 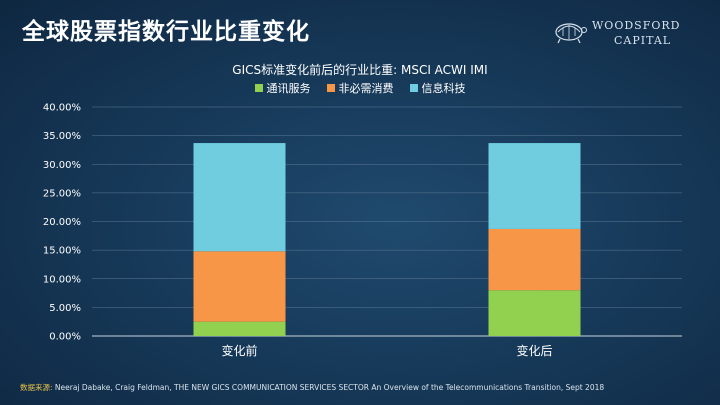 I want to click on logo-line-2: CAPITAL, so click(x=643, y=40).